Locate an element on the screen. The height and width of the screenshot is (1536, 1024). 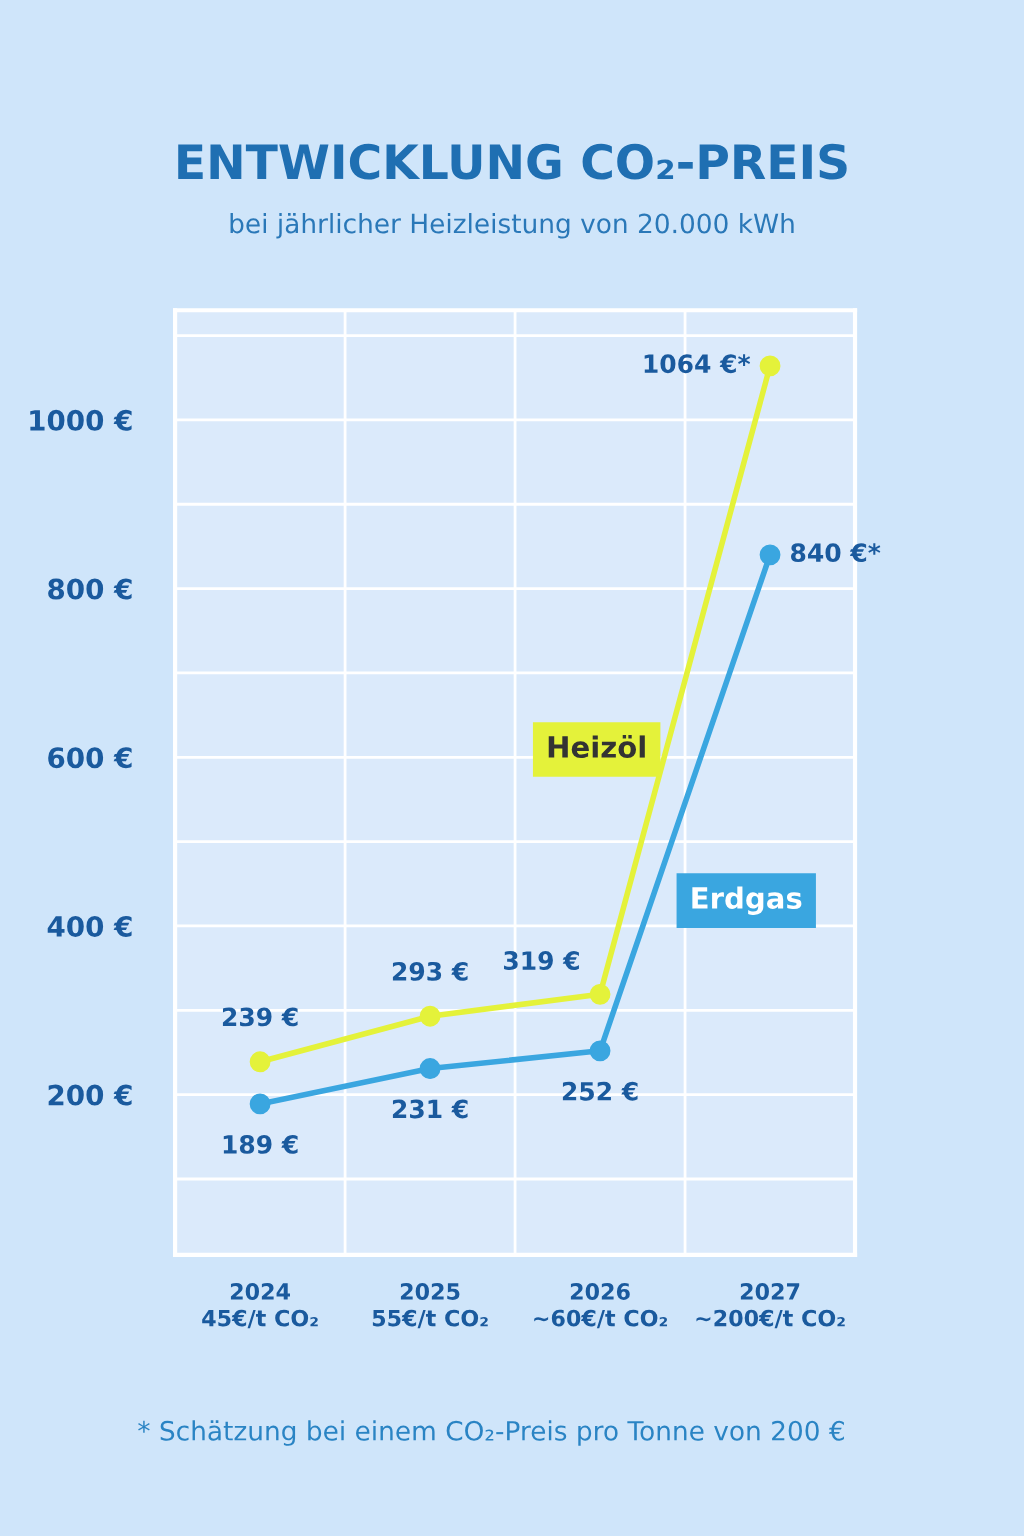
x-tick-label: 2027 ~200€/t CO₂ is located at coordinates (770, 1306).